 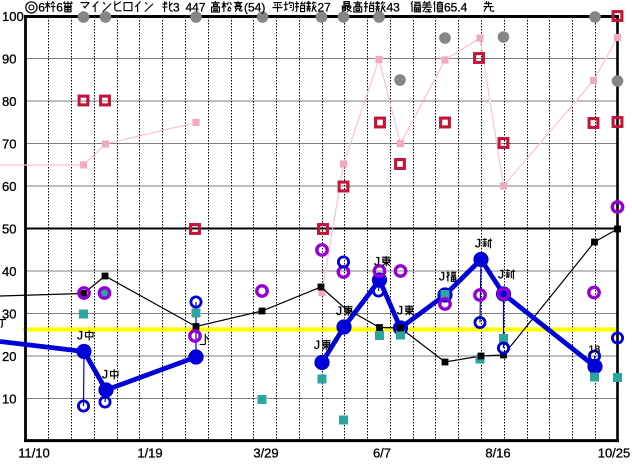 What do you see at coordinates (9, 186) in the screenshot?
I see `svg-text: 60` at bounding box center [9, 186].